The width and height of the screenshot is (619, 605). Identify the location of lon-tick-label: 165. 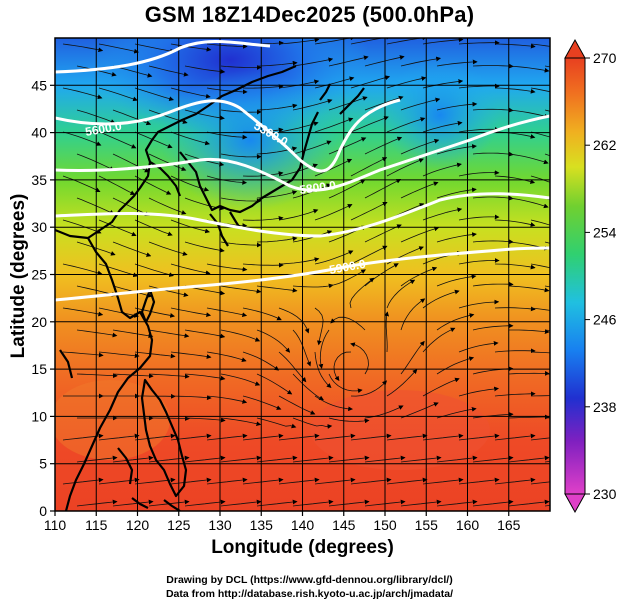
(509, 525).